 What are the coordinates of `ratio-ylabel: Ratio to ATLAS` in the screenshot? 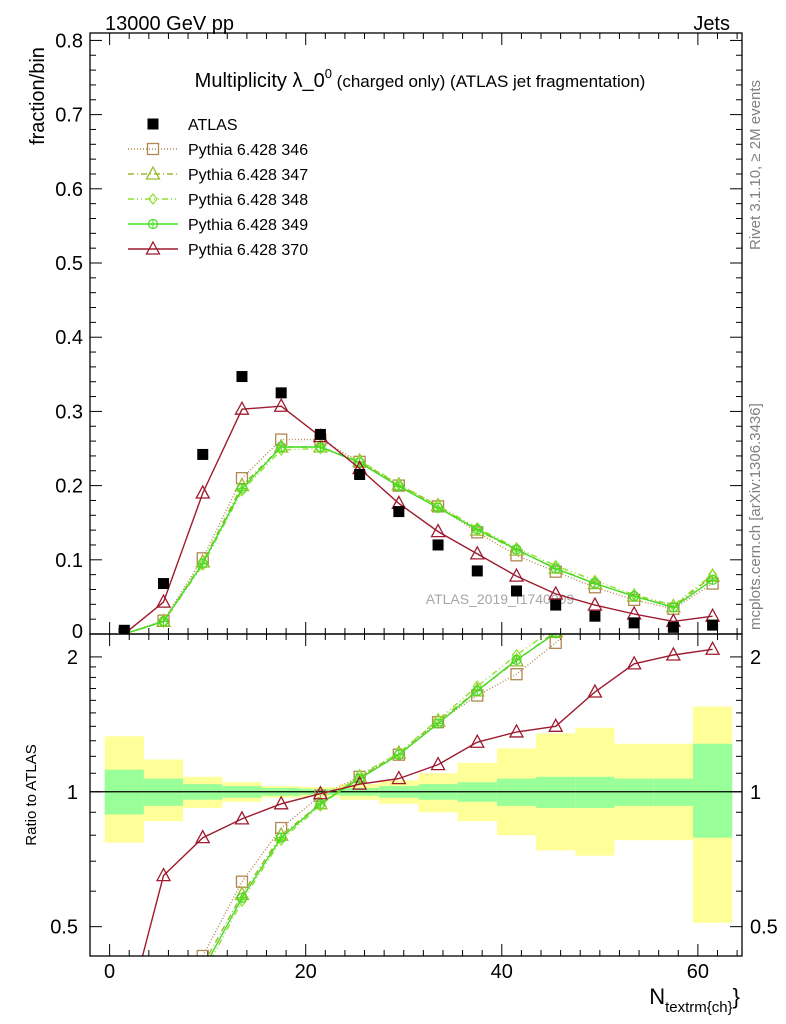 It's located at (31, 794).